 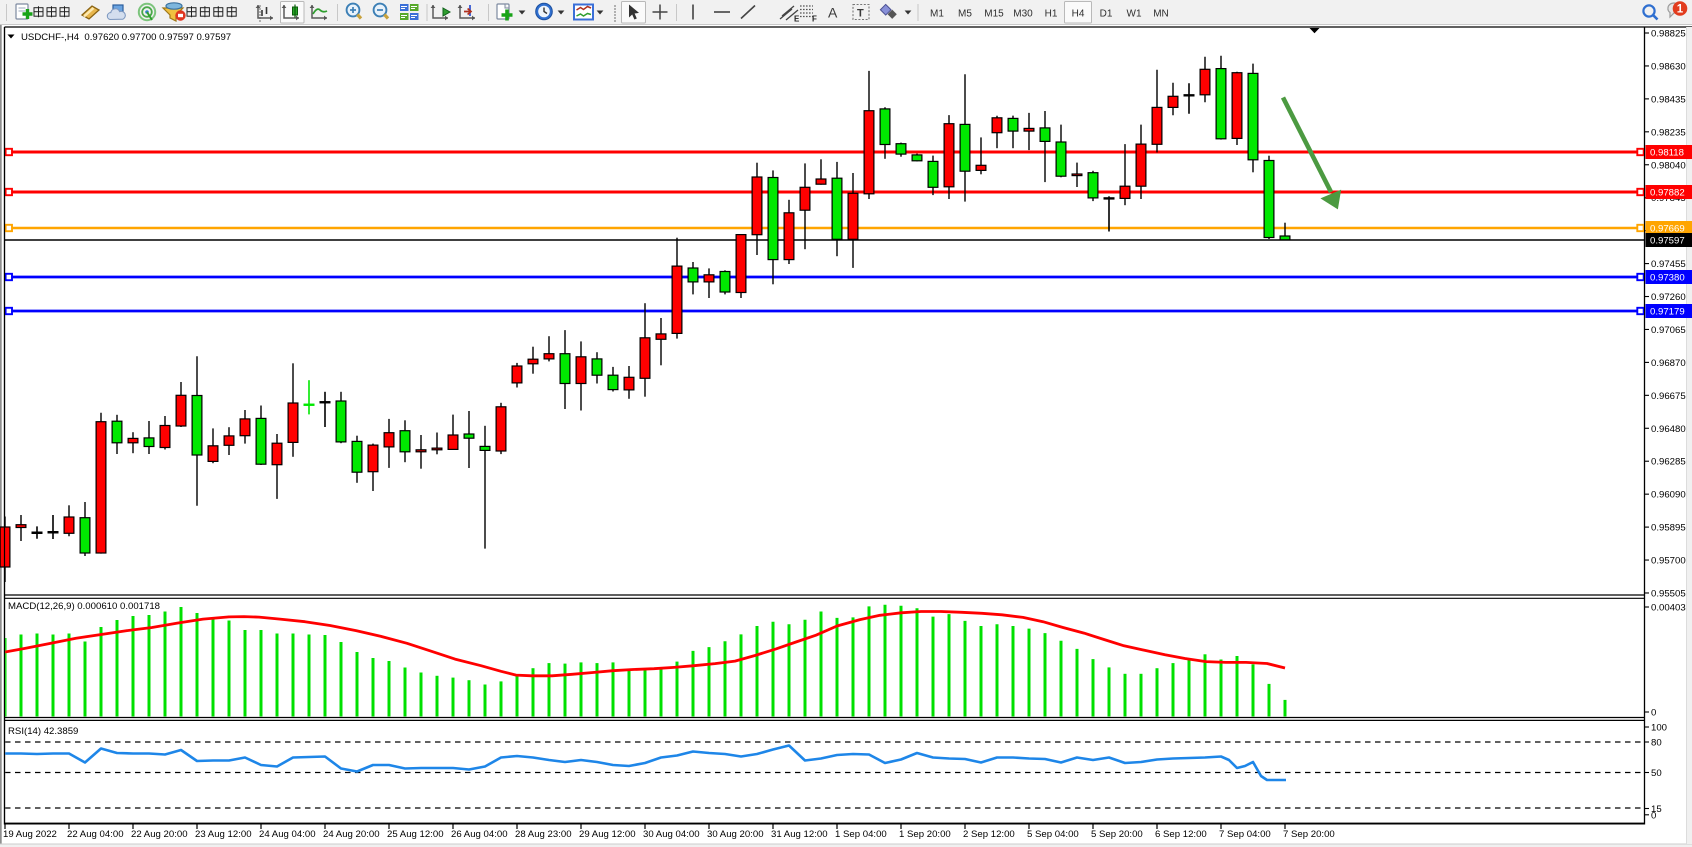 I want to click on svg-text: 31 Aug 12:00, so click(x=799, y=834).